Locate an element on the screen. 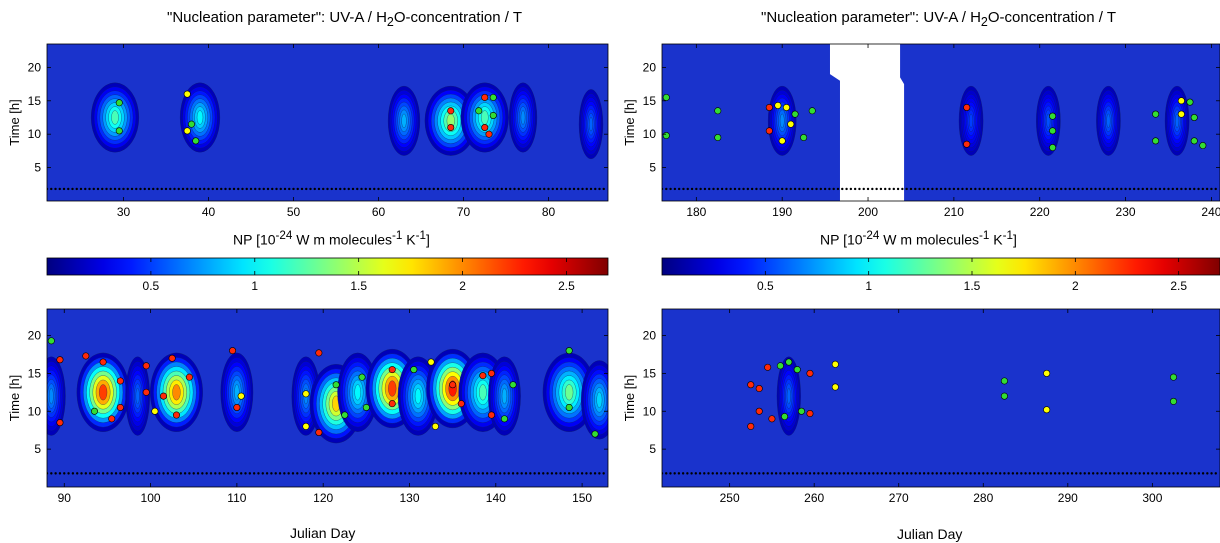 This screenshot has height=543, width=1220. colorbar-left: 0.5 1 1.5 2 2.5 is located at coordinates (327, 275).